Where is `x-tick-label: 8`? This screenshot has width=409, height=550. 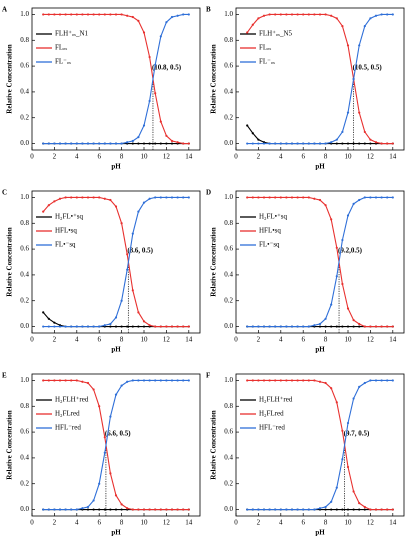
x-tick-label: 8 is located at coordinates (122, 157).